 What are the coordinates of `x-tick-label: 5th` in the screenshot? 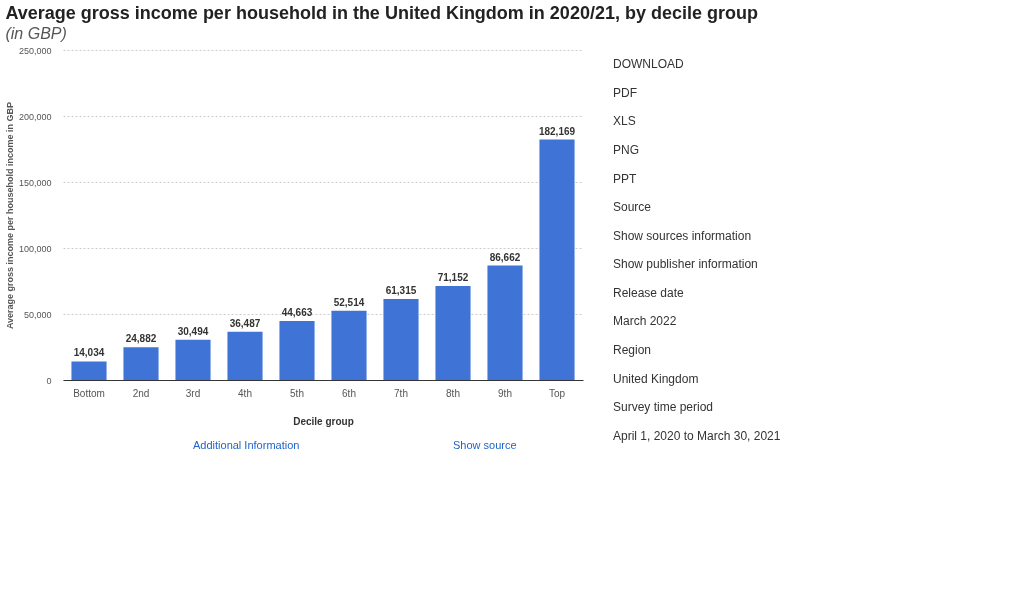 It's located at (297, 393).